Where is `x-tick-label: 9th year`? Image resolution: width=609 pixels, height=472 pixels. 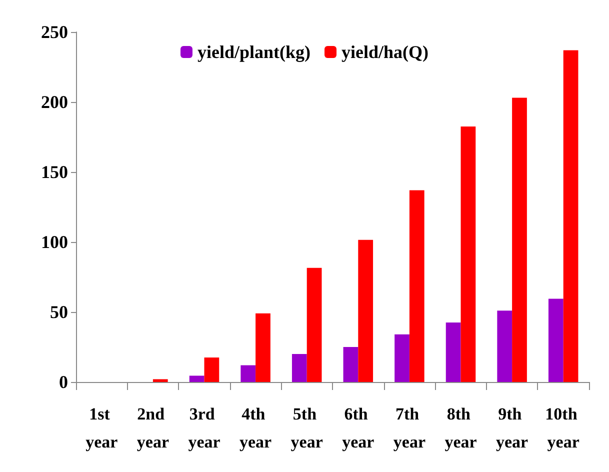 x-tick-label: 9th year is located at coordinates (512, 428).